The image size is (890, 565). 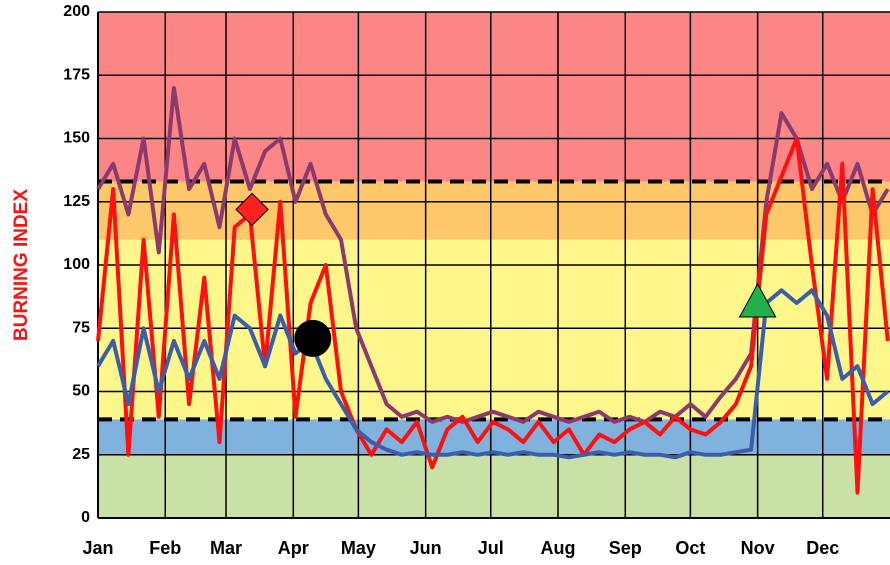 I want to click on x-tick-label: Dec, so click(x=822, y=548).